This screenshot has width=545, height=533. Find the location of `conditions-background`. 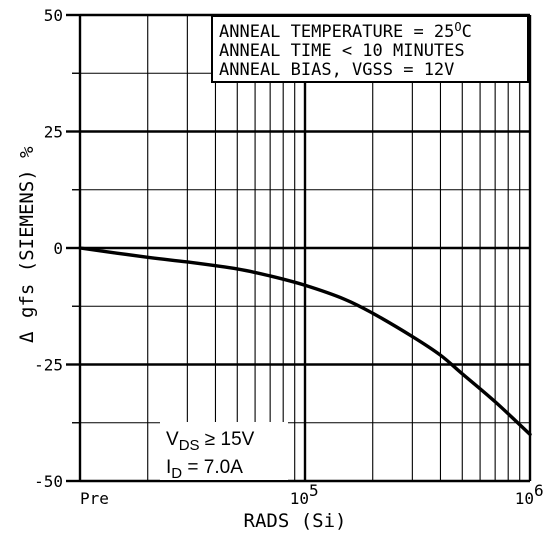

conditions-background is located at coordinates (224, 451).